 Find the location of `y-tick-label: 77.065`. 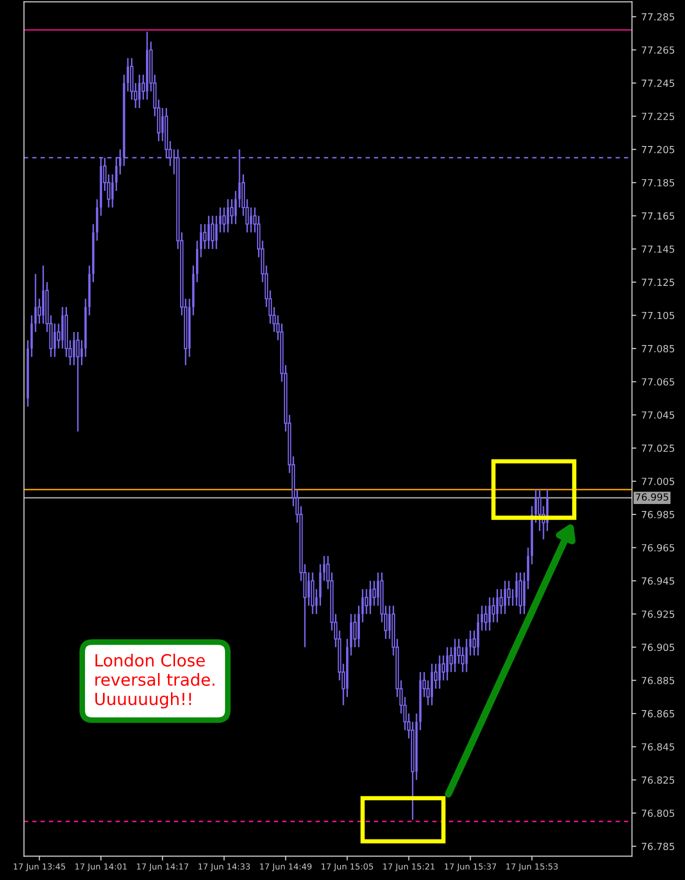

y-tick-label: 77.065 is located at coordinates (658, 382).